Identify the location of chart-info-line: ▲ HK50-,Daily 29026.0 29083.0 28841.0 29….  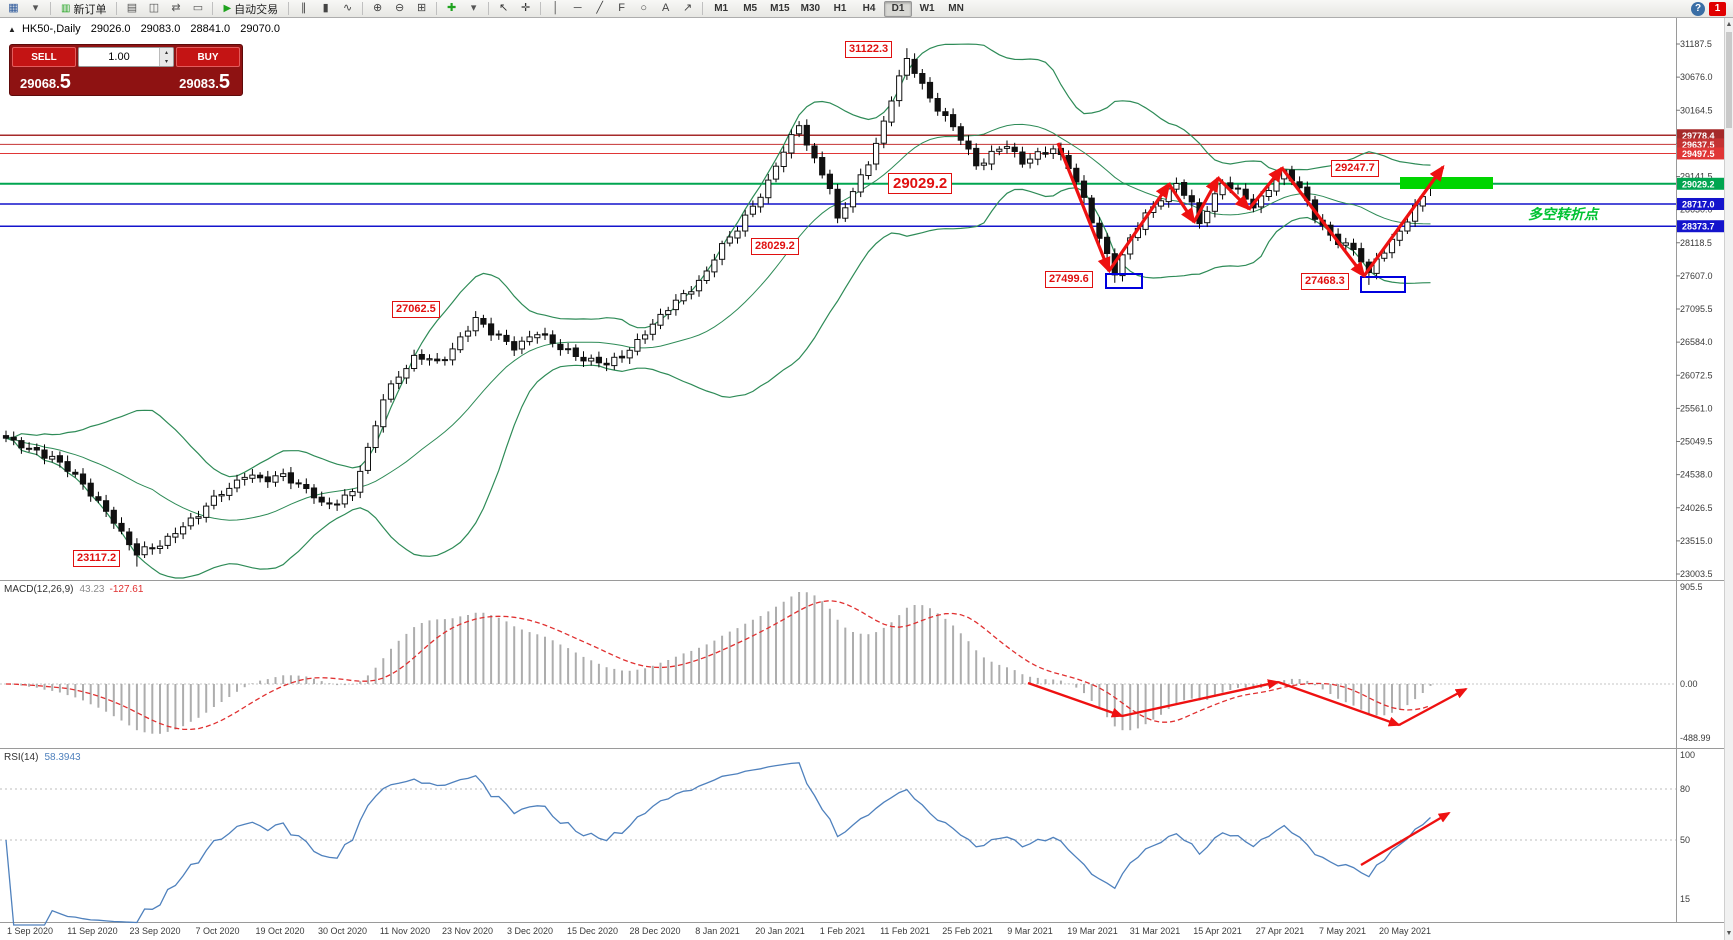
(144, 29).